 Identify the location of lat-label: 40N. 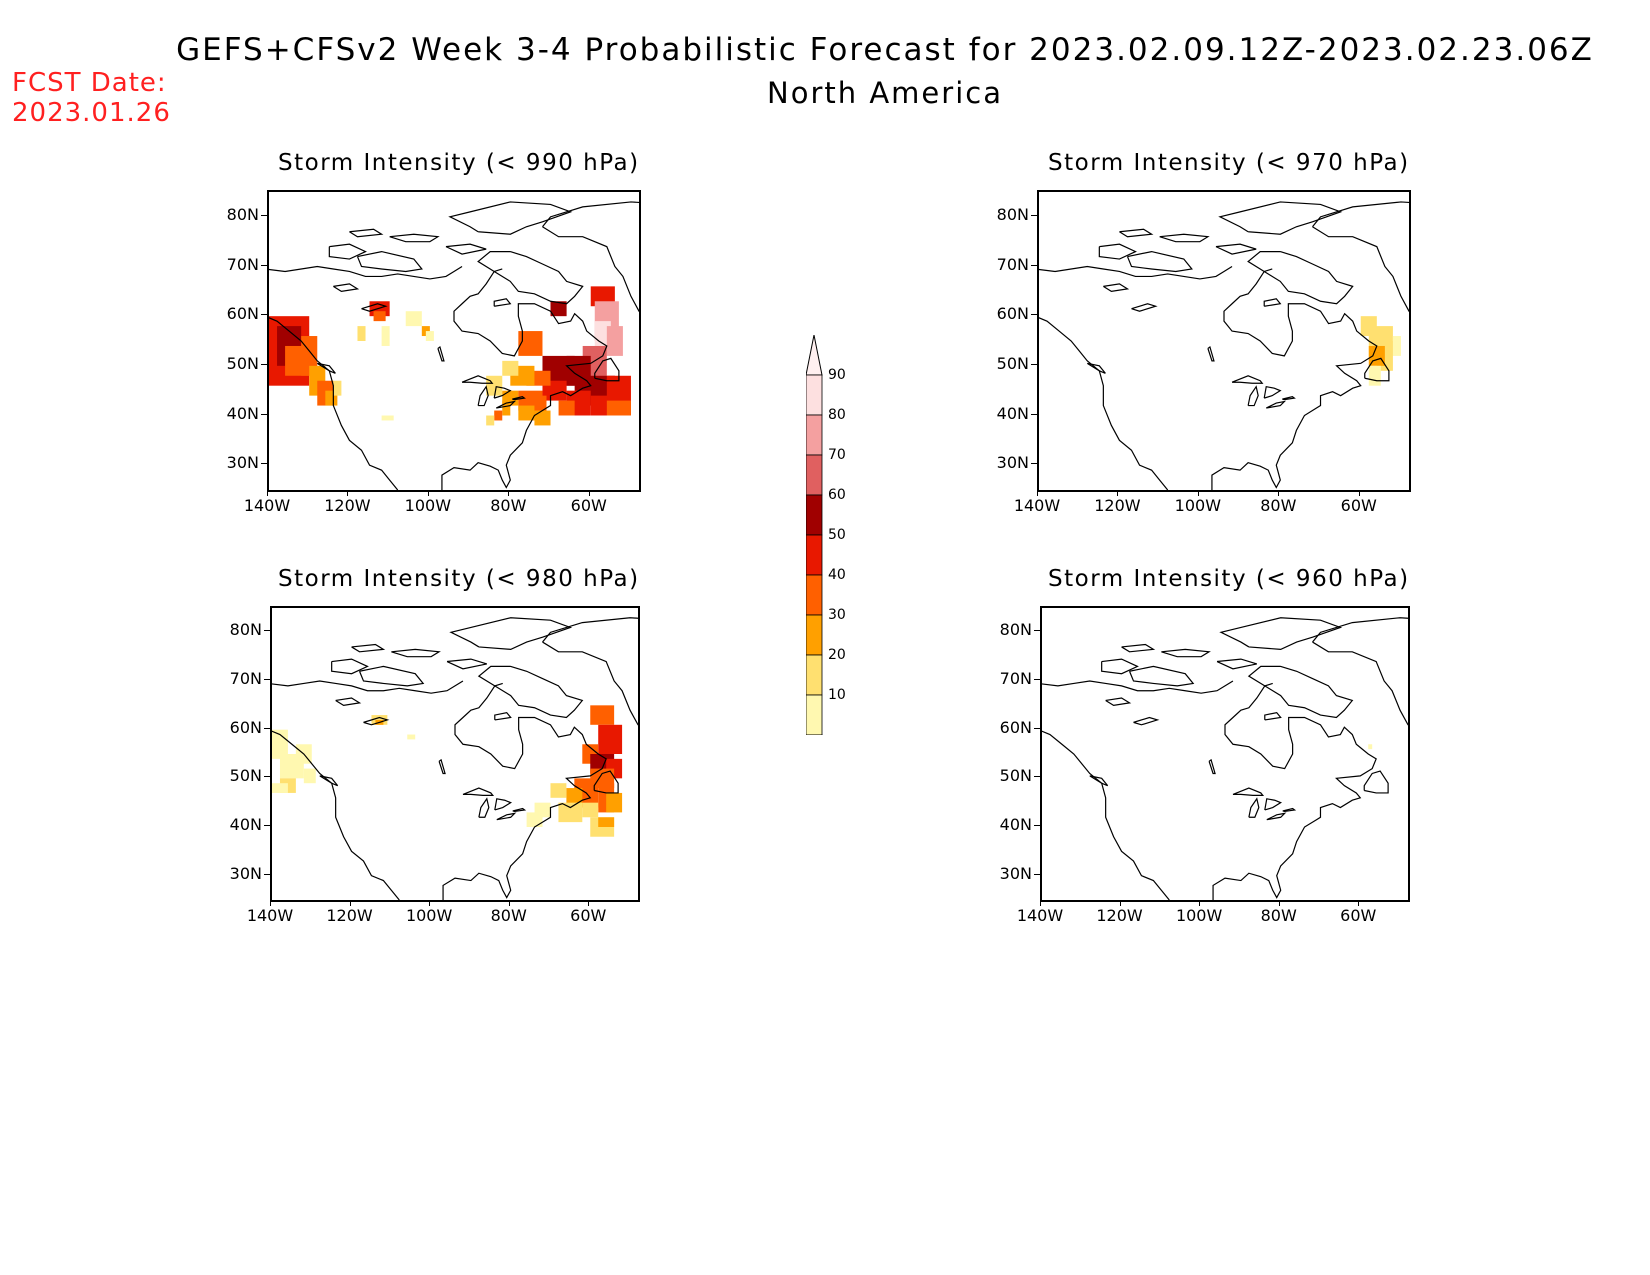
(242, 413).